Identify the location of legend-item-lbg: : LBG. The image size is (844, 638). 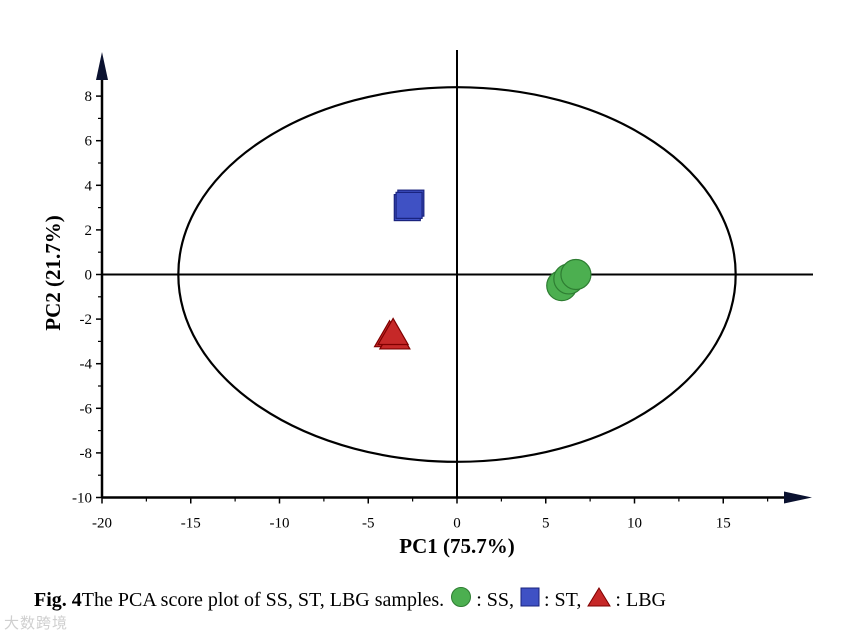
(640, 599).